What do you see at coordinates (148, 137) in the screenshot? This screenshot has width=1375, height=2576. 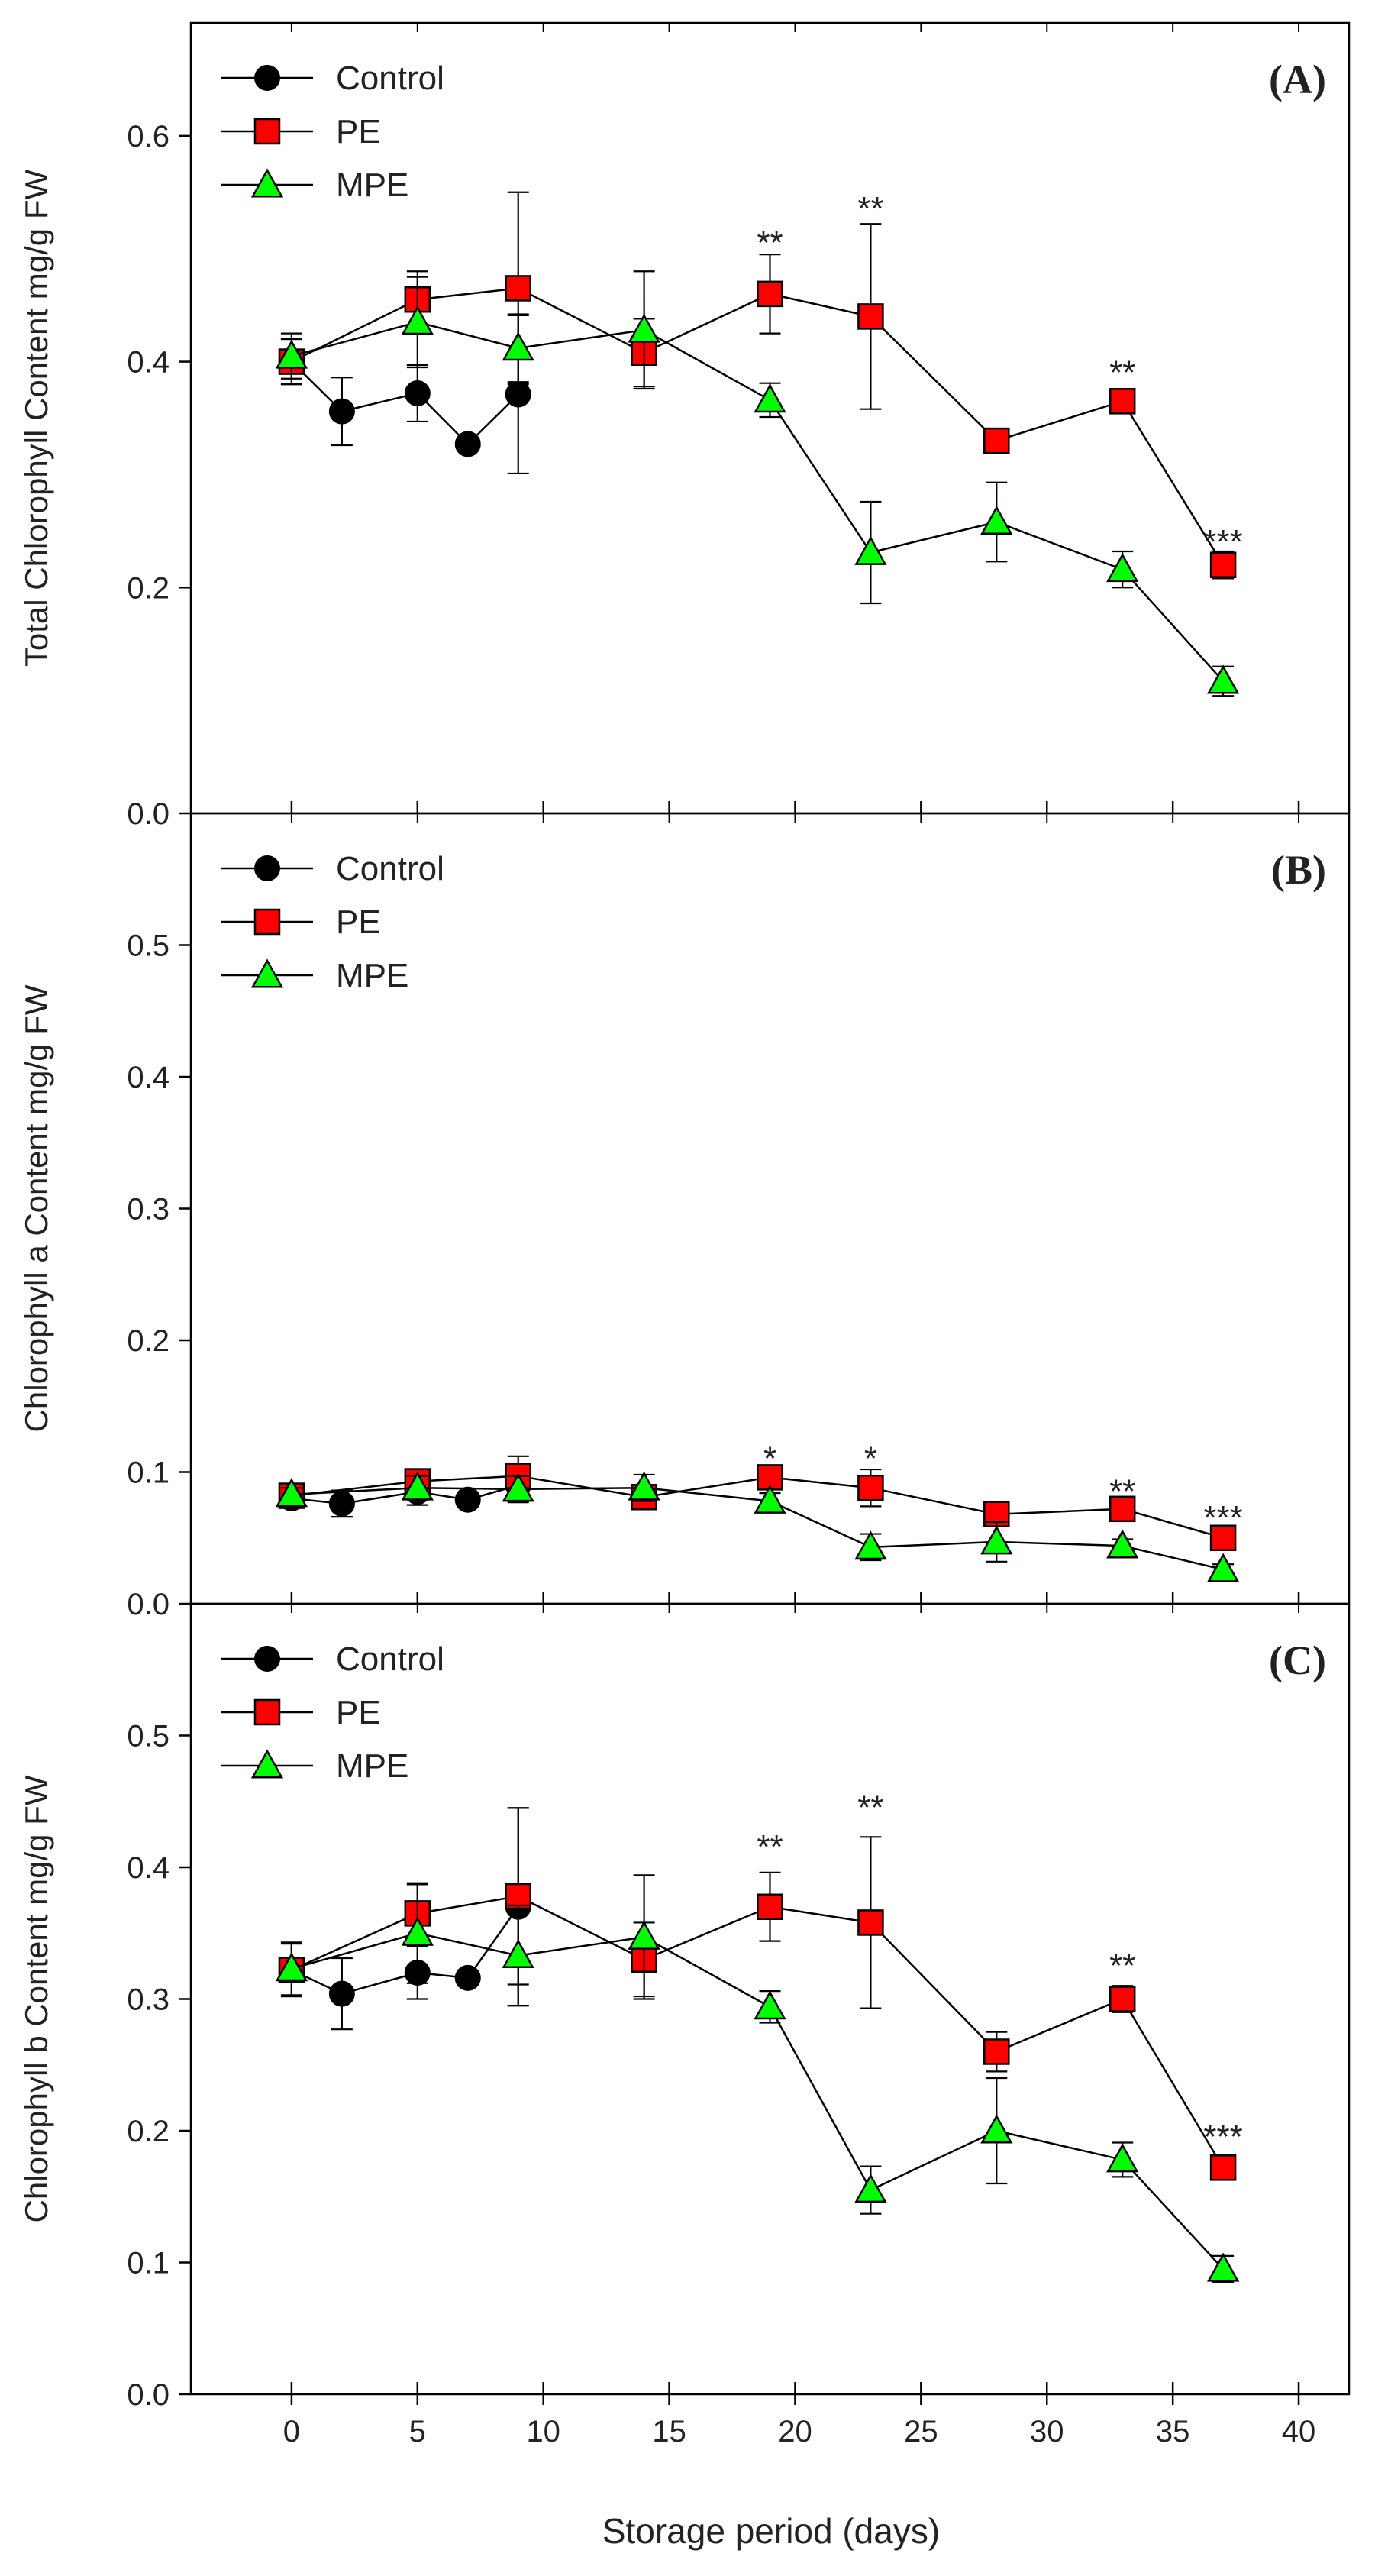 I see `y-tick-label: 0.6` at bounding box center [148, 137].